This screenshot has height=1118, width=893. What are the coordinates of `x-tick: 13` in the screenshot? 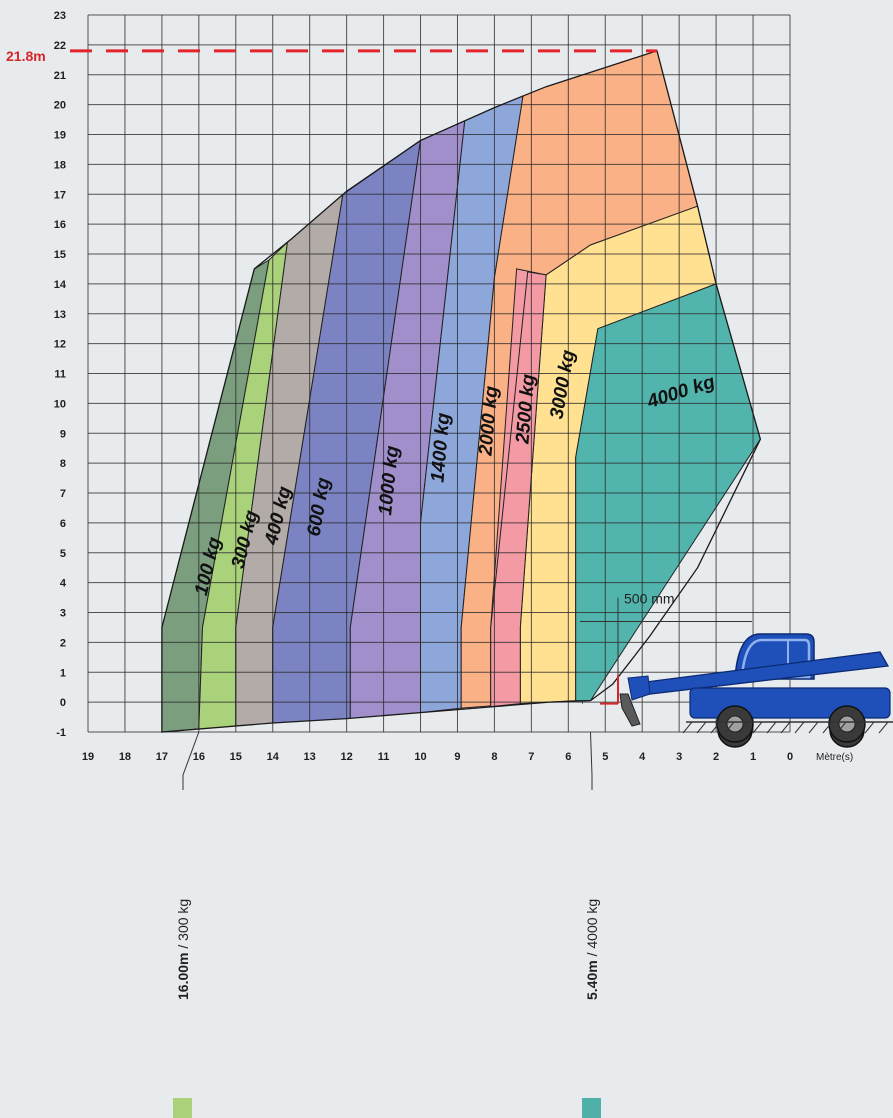 It's located at (310, 757).